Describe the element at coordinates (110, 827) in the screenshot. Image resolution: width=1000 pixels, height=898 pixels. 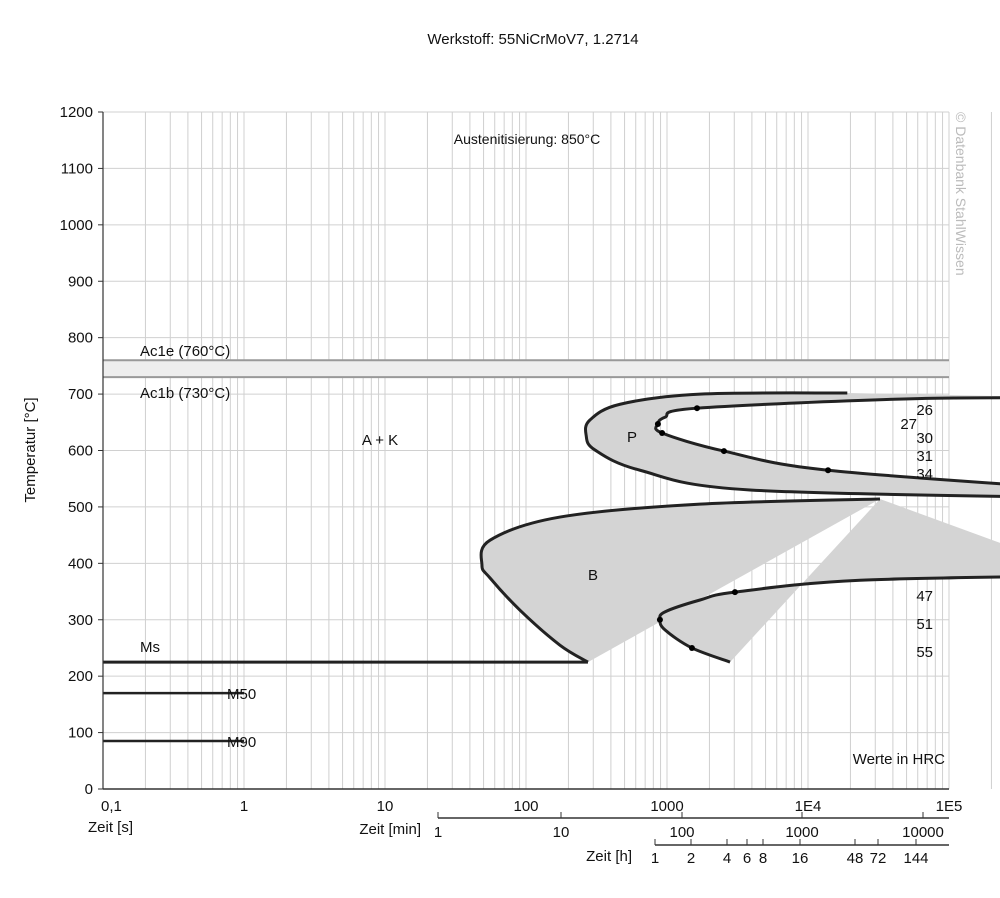
I see `x-axis-label-s: Zeit [s]` at that location.